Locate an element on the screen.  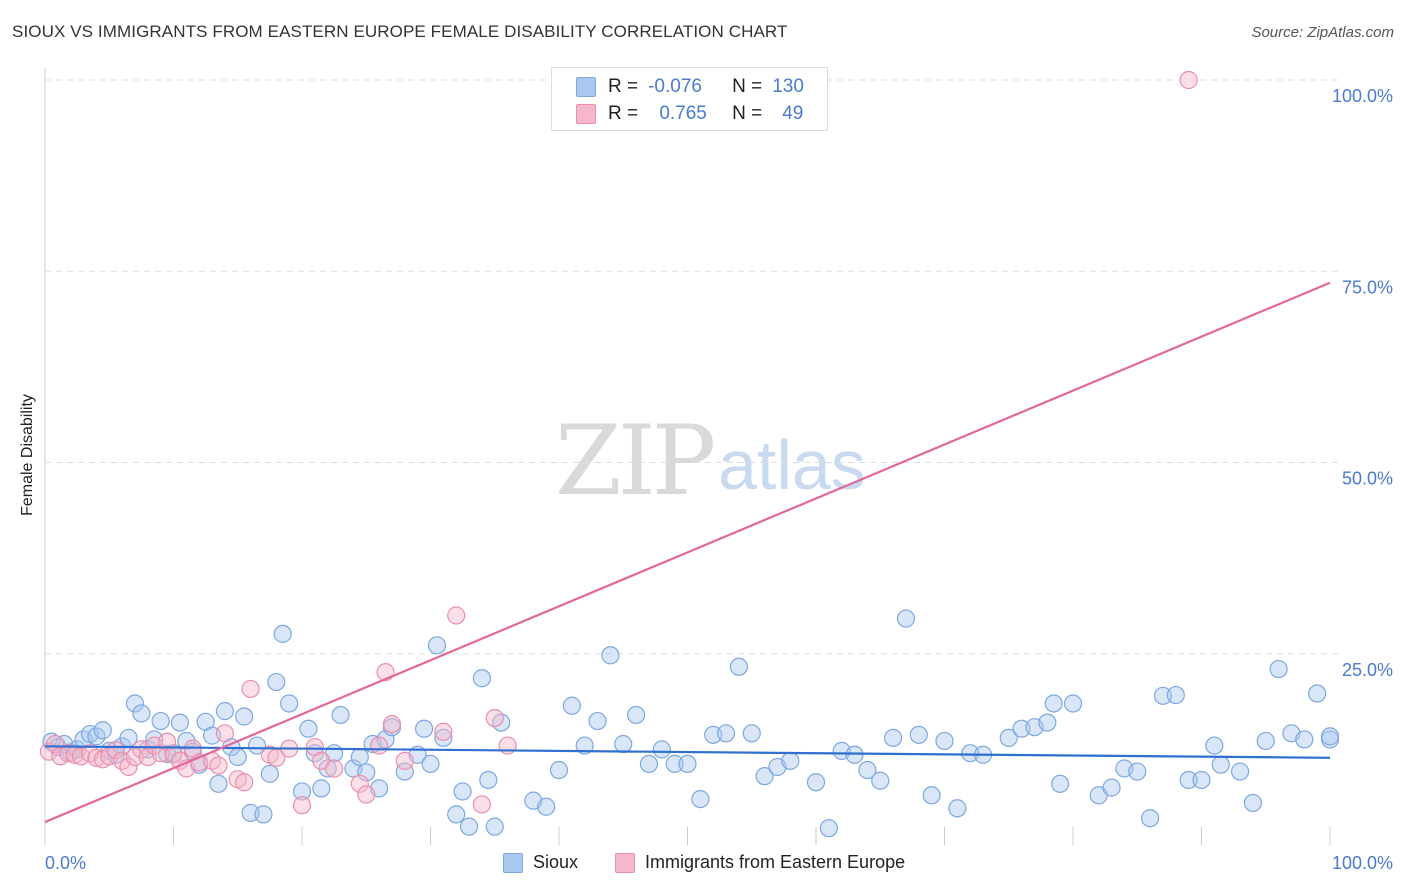
legend-row-sioux: R = -0.076 N = 130 is located at coordinates (690, 87).